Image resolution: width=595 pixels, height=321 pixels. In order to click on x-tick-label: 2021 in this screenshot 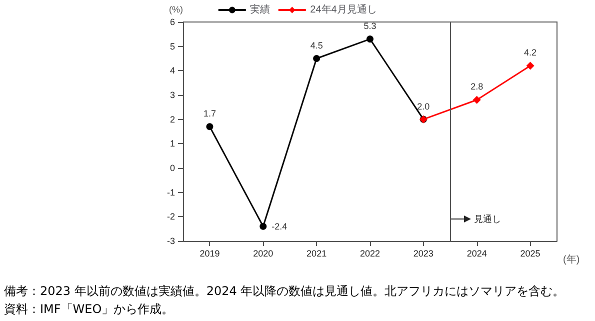, I will do `click(316, 253)`.